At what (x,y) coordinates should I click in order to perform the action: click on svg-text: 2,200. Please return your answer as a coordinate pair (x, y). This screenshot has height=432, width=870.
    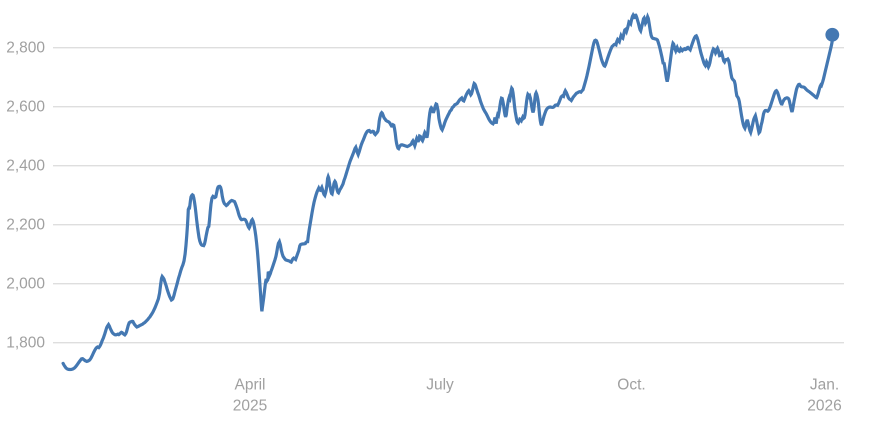
    Looking at the image, I should click on (25, 225).